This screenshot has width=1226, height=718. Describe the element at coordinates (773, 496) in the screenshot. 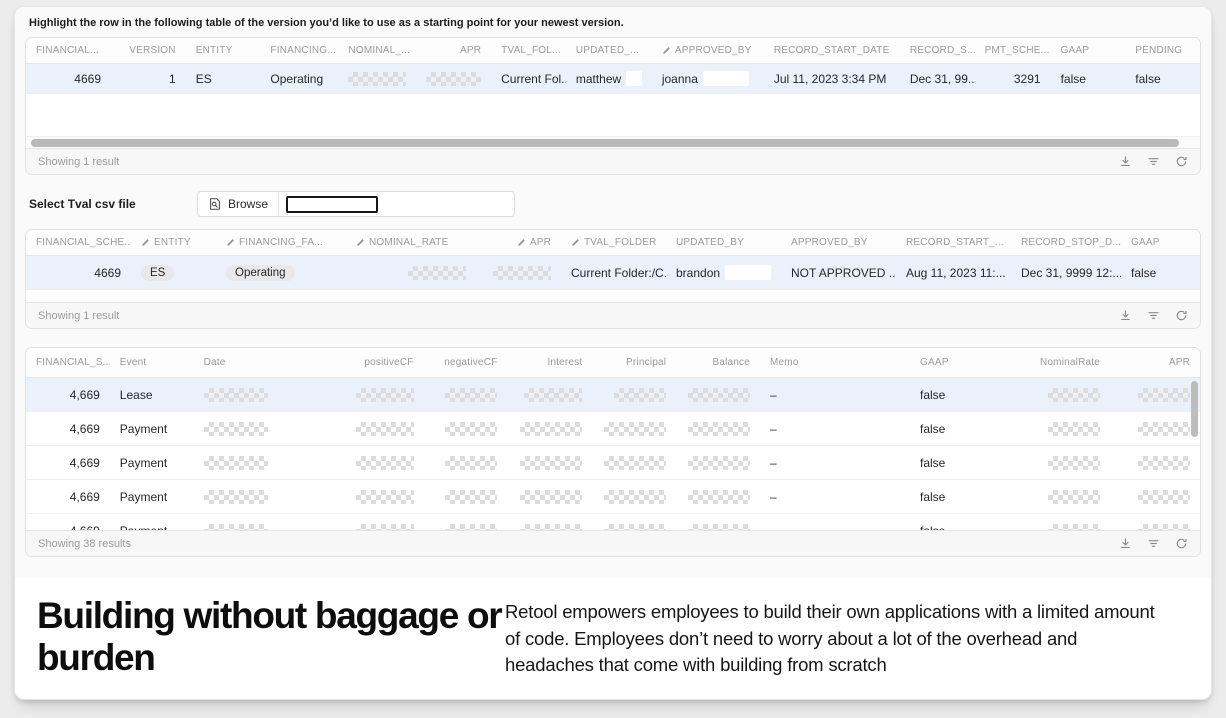

I see `cell: –` at that location.